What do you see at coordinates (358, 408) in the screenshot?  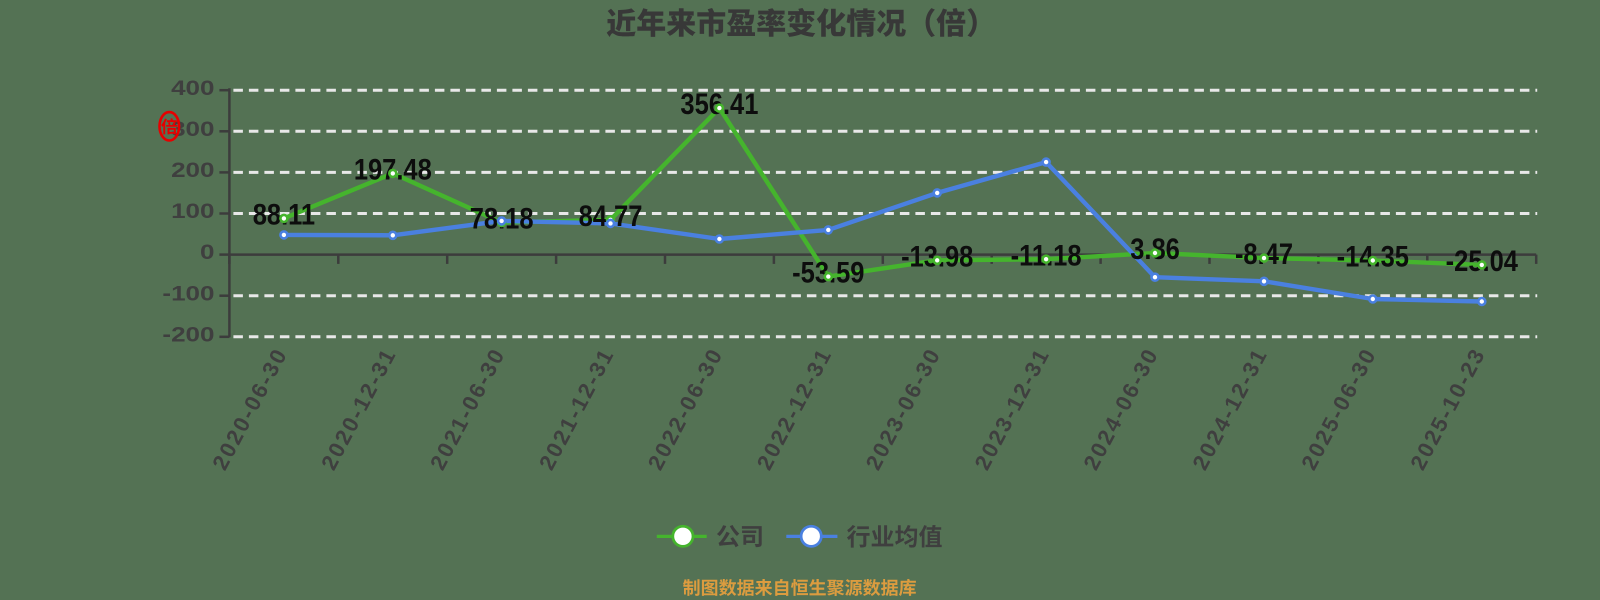 I see `svg-text: 2020-12-31` at bounding box center [358, 408].